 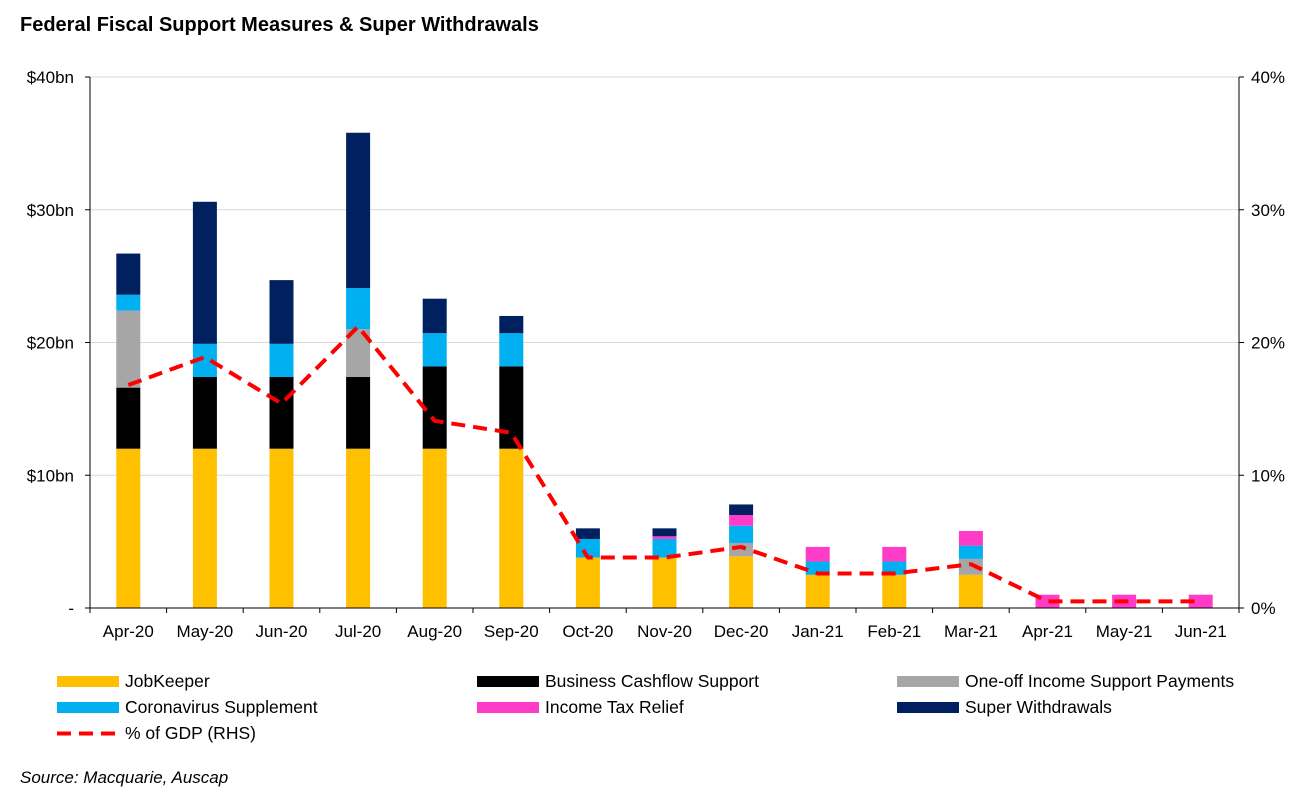 I want to click on legend-item-gdp: % of GDP (RHS), so click(x=156, y=733).